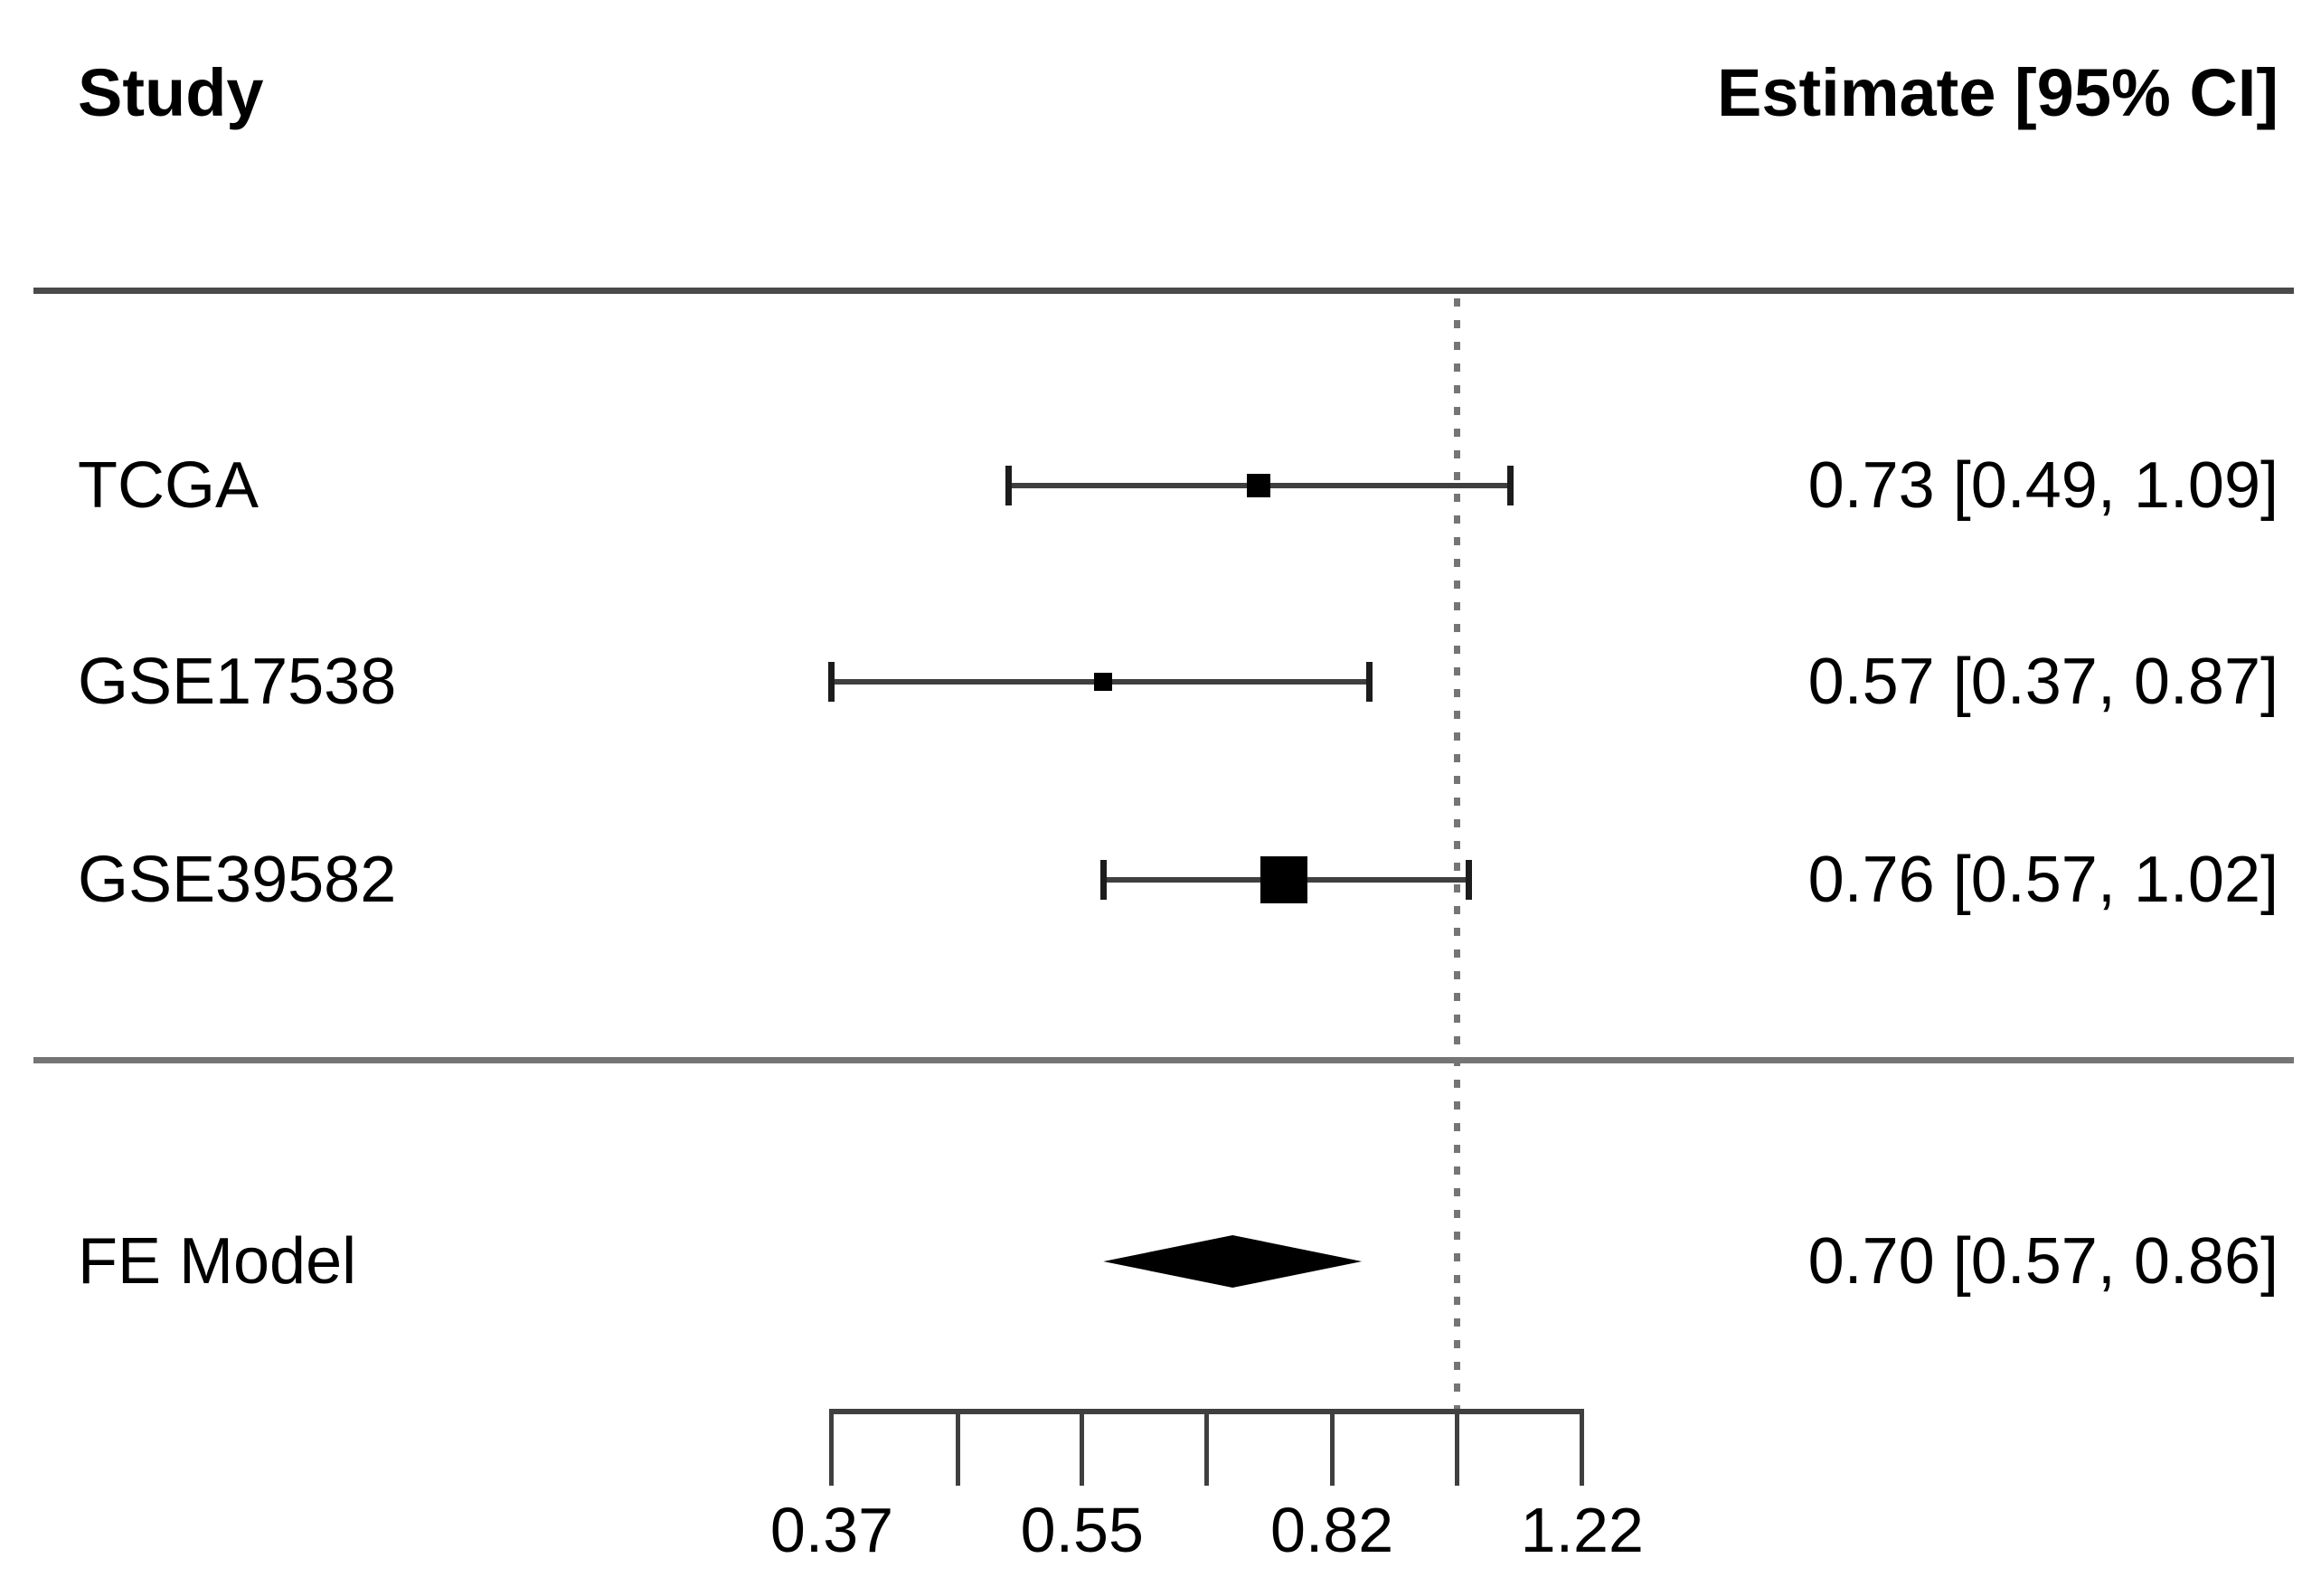 The height and width of the screenshot is (1596, 2321). Describe the element at coordinates (2043, 682) in the screenshot. I see `estimate-value: 0.57 [0.37, 0.87]` at that location.